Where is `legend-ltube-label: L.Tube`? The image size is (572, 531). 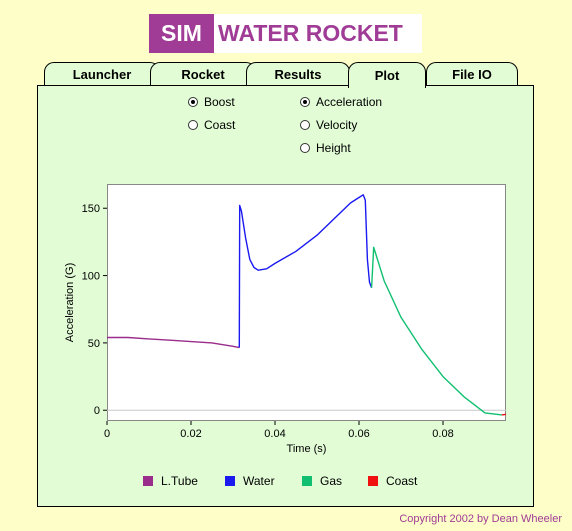 legend-ltube-label: L.Tube is located at coordinates (179, 481).